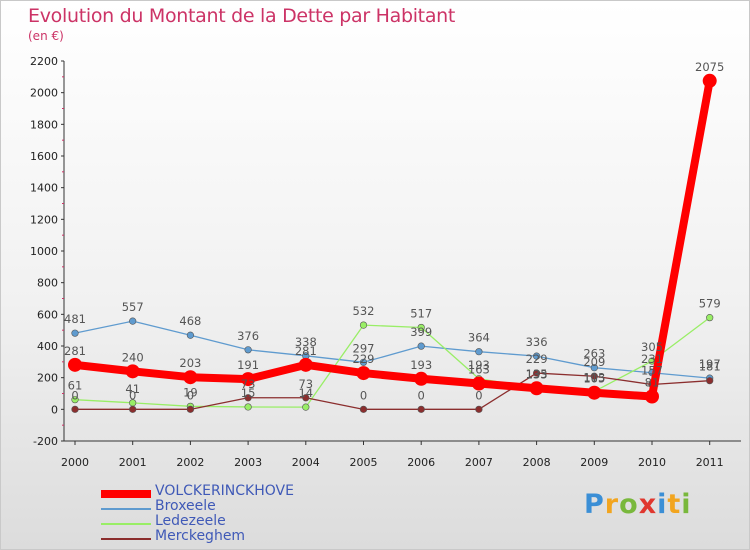 The width and height of the screenshot is (750, 550). I want to click on data-label: 197, so click(710, 364).